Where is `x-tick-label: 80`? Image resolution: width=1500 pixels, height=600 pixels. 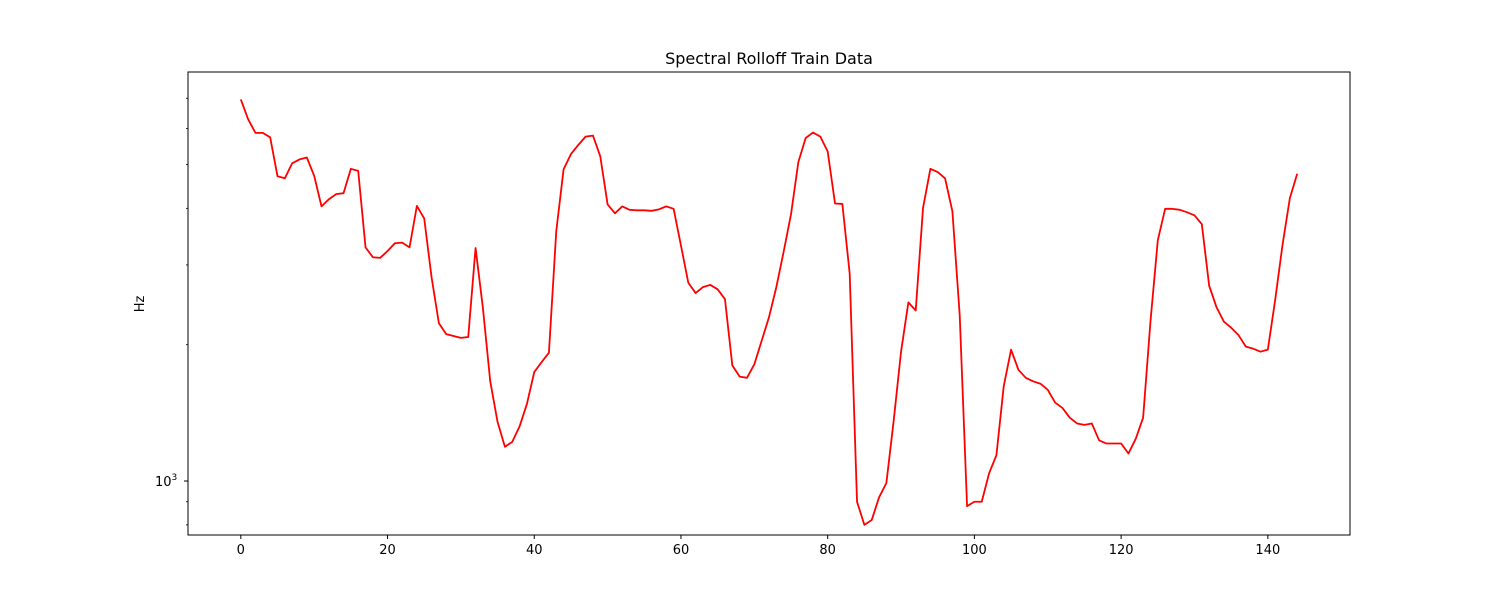 x-tick-label: 80 is located at coordinates (827, 550).